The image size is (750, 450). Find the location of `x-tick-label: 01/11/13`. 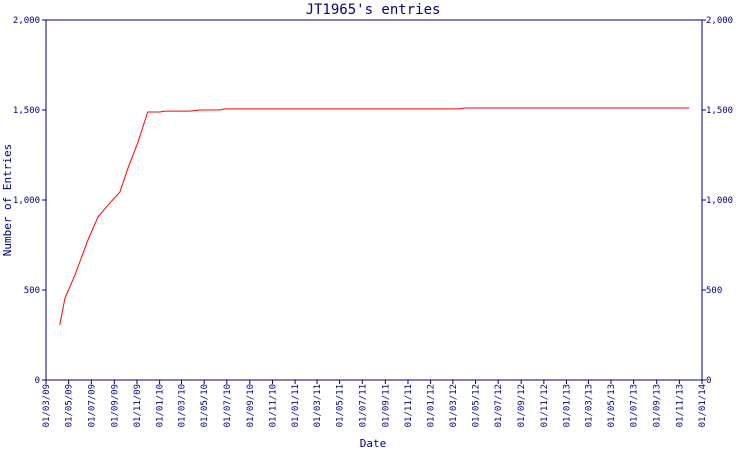

x-tick-label: 01/11/13 is located at coordinates (680, 405).